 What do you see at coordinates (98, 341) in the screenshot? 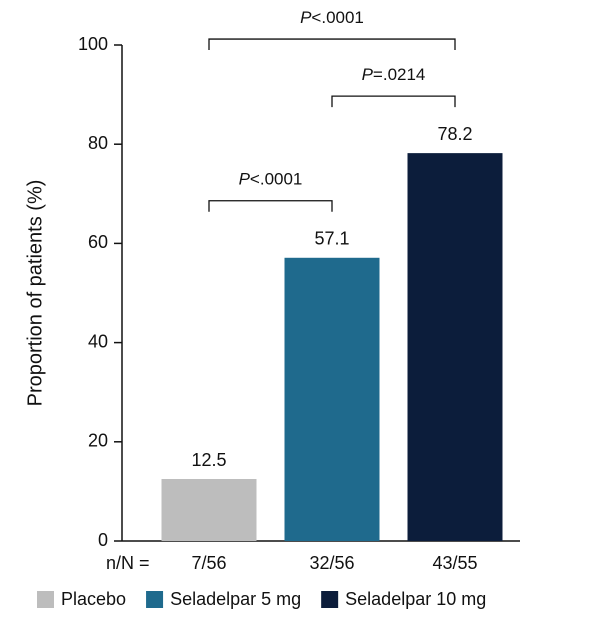
I see `y-tick-label: 40` at bounding box center [98, 341].